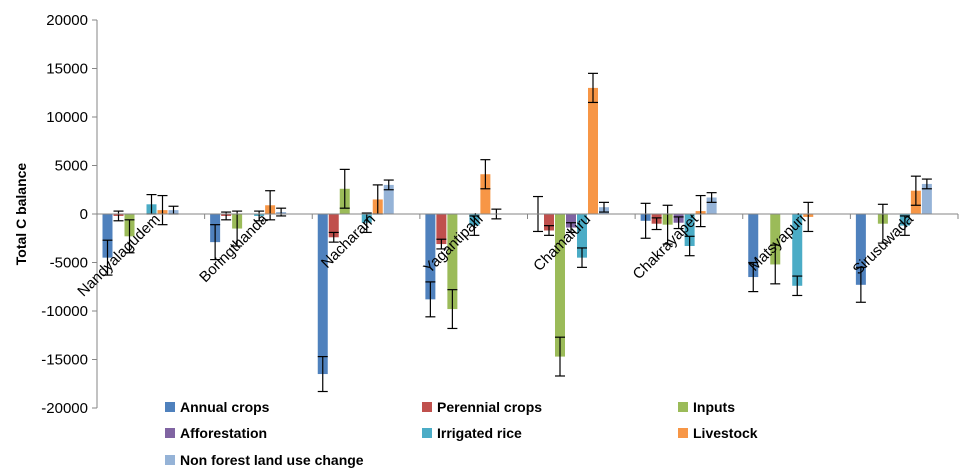 This screenshot has height=475, width=978. Describe the element at coordinates (225, 407) in the screenshot. I see `legend-label: Annual crops` at that location.